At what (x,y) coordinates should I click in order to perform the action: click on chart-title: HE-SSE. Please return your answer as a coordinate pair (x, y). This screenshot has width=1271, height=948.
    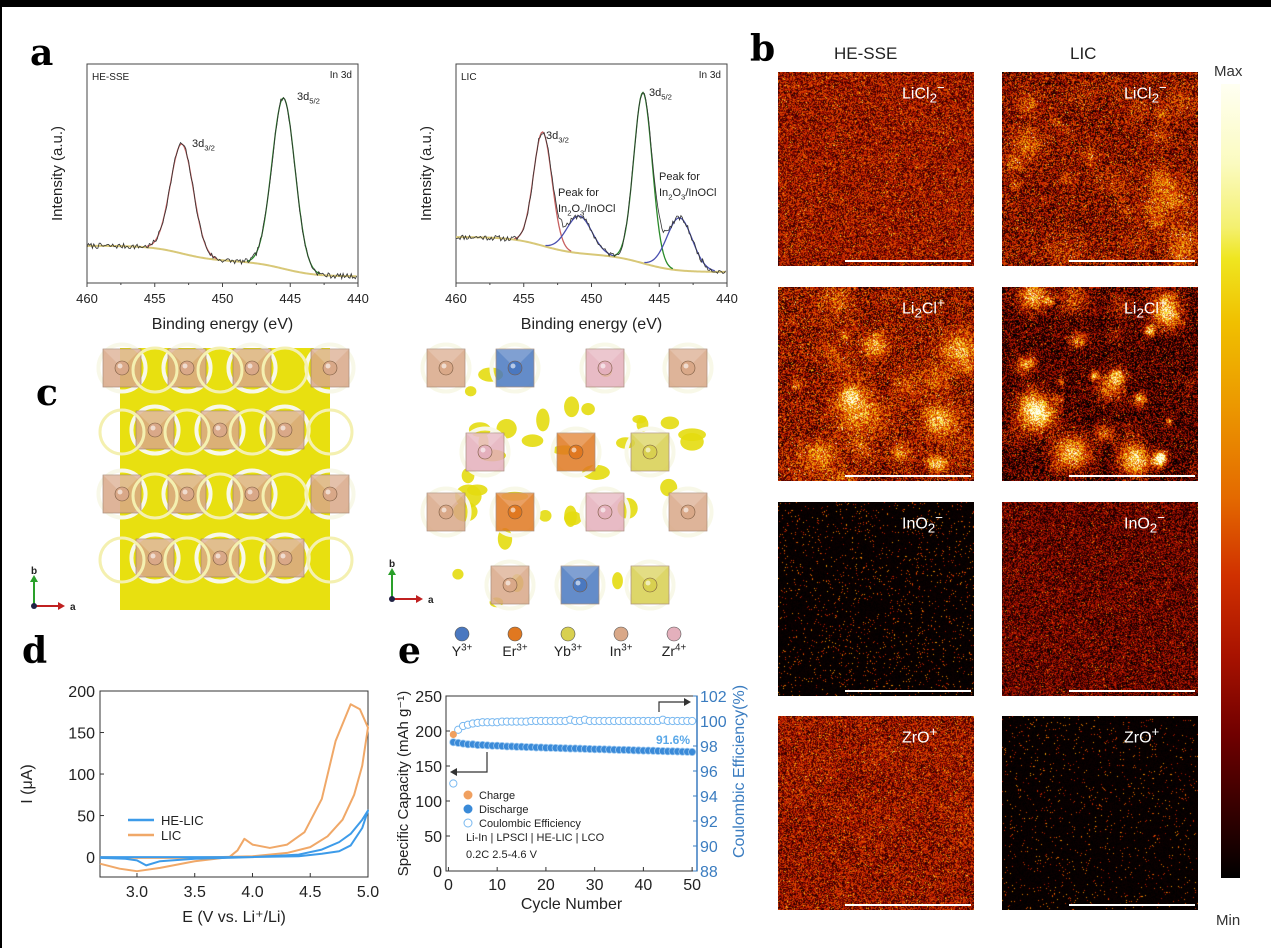
    Looking at the image, I should click on (111, 77).